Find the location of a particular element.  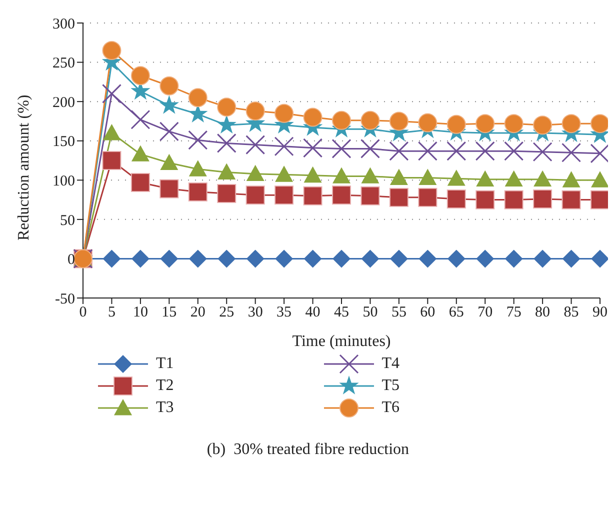

x-tick-label: 60 is located at coordinates (428, 312).